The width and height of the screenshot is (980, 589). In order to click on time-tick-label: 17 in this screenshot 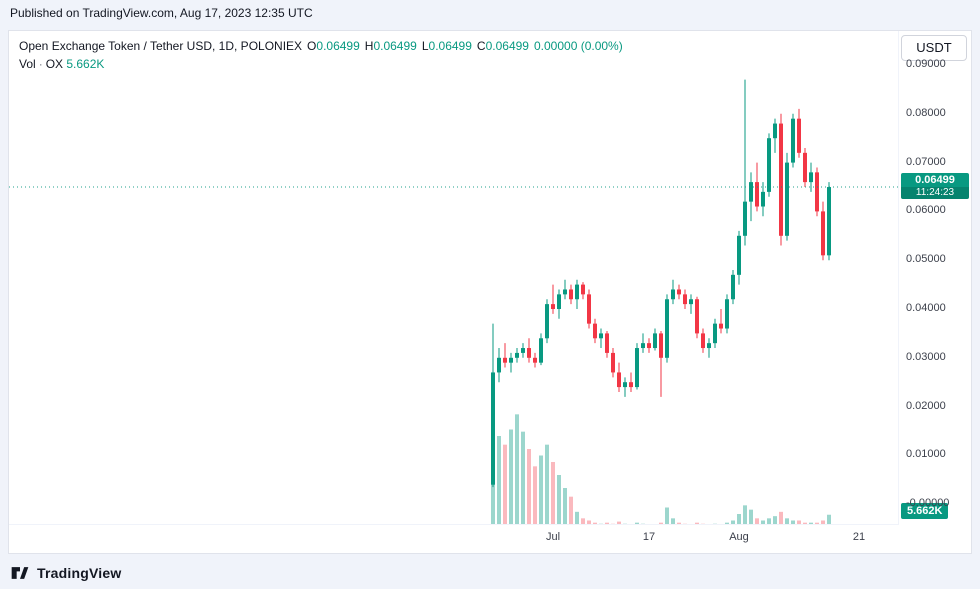, I will do `click(649, 537)`.